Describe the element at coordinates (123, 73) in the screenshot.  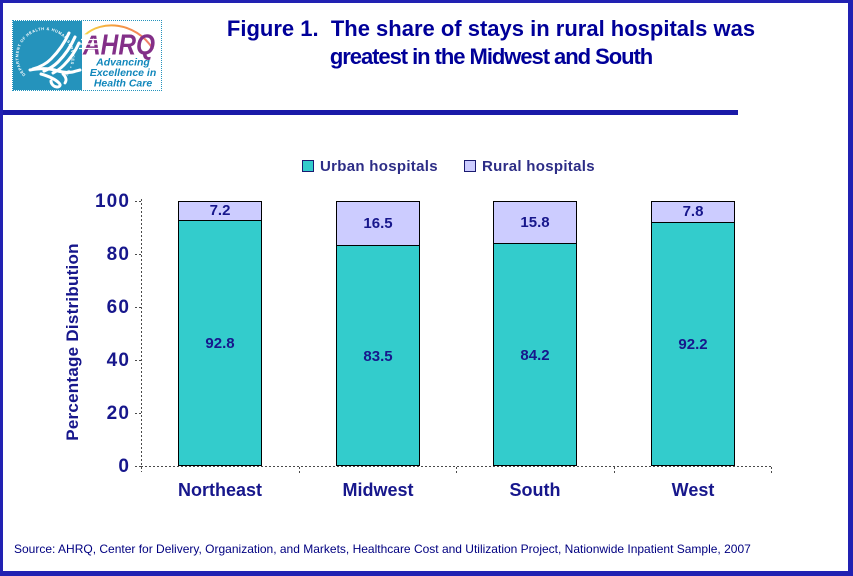
I see `svg-text: Excellence in` at that location.